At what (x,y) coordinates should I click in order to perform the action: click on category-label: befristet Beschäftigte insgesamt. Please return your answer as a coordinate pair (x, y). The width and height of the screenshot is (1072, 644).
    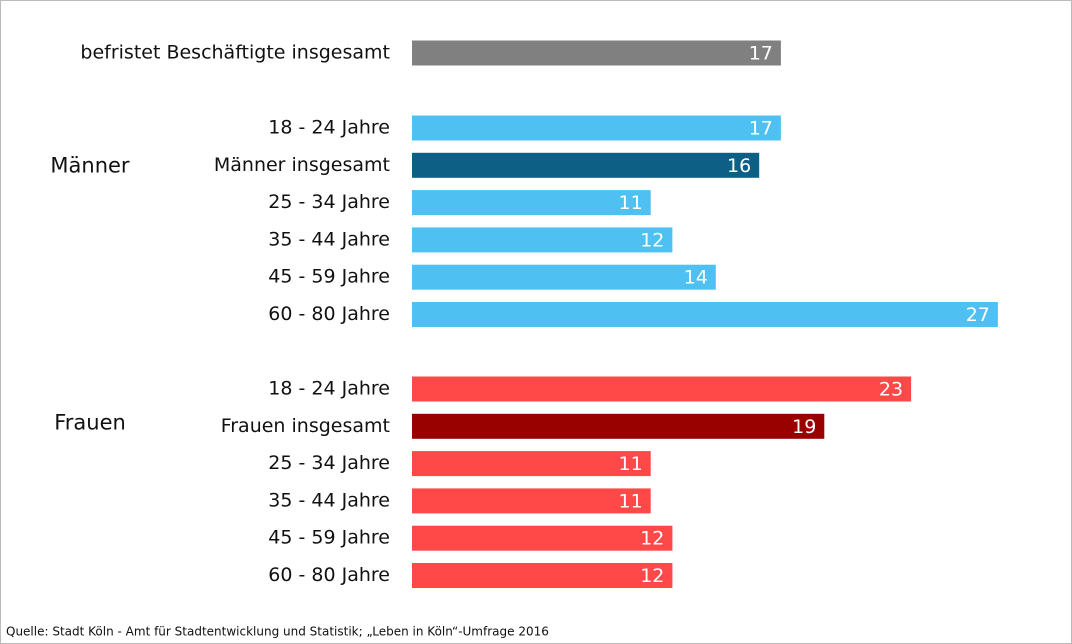
    Looking at the image, I should click on (235, 53).